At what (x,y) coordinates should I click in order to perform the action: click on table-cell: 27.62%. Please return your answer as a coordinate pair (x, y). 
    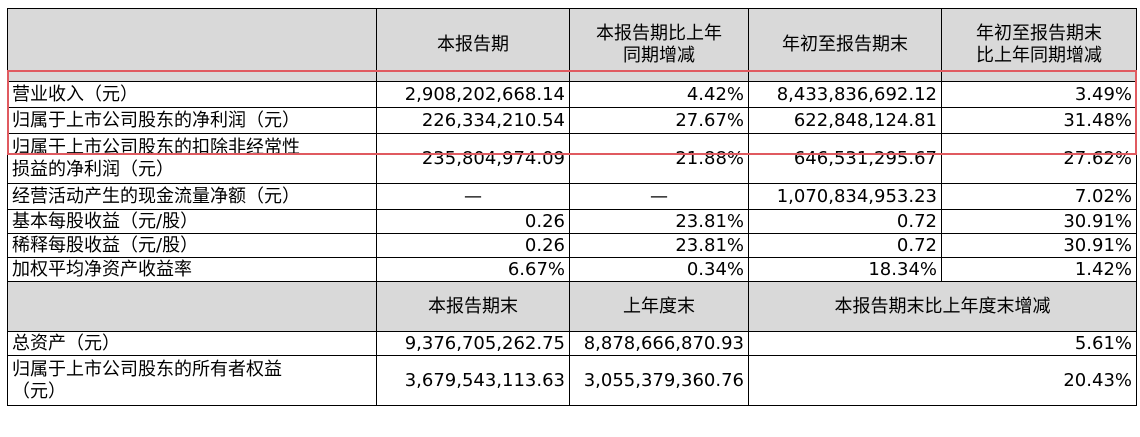
    Looking at the image, I should click on (1039, 158).